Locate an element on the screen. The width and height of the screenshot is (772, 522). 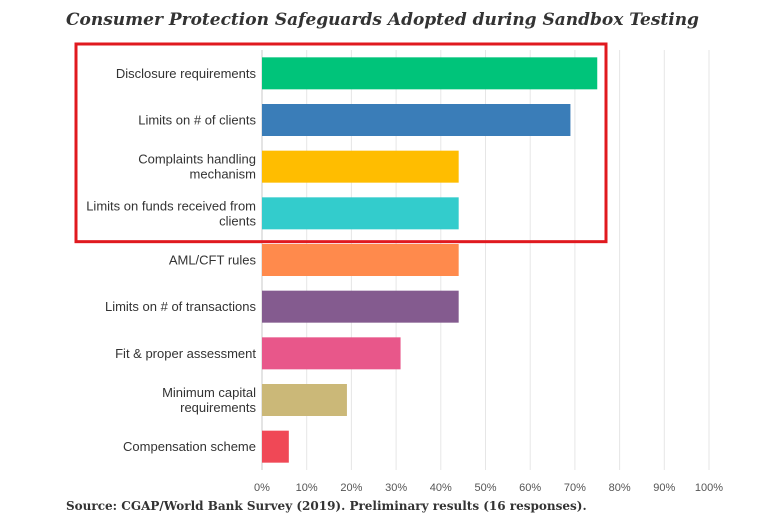
x-tick-label: 60% is located at coordinates (530, 488).